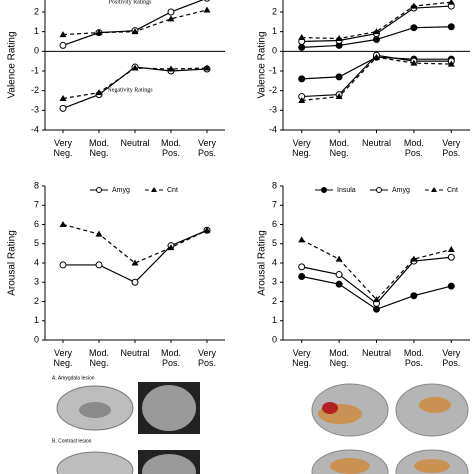 This screenshot has height=474, width=474. What do you see at coordinates (262, 64) in the screenshot?
I see `y-axis-label: Valence Rating` at bounding box center [262, 64].